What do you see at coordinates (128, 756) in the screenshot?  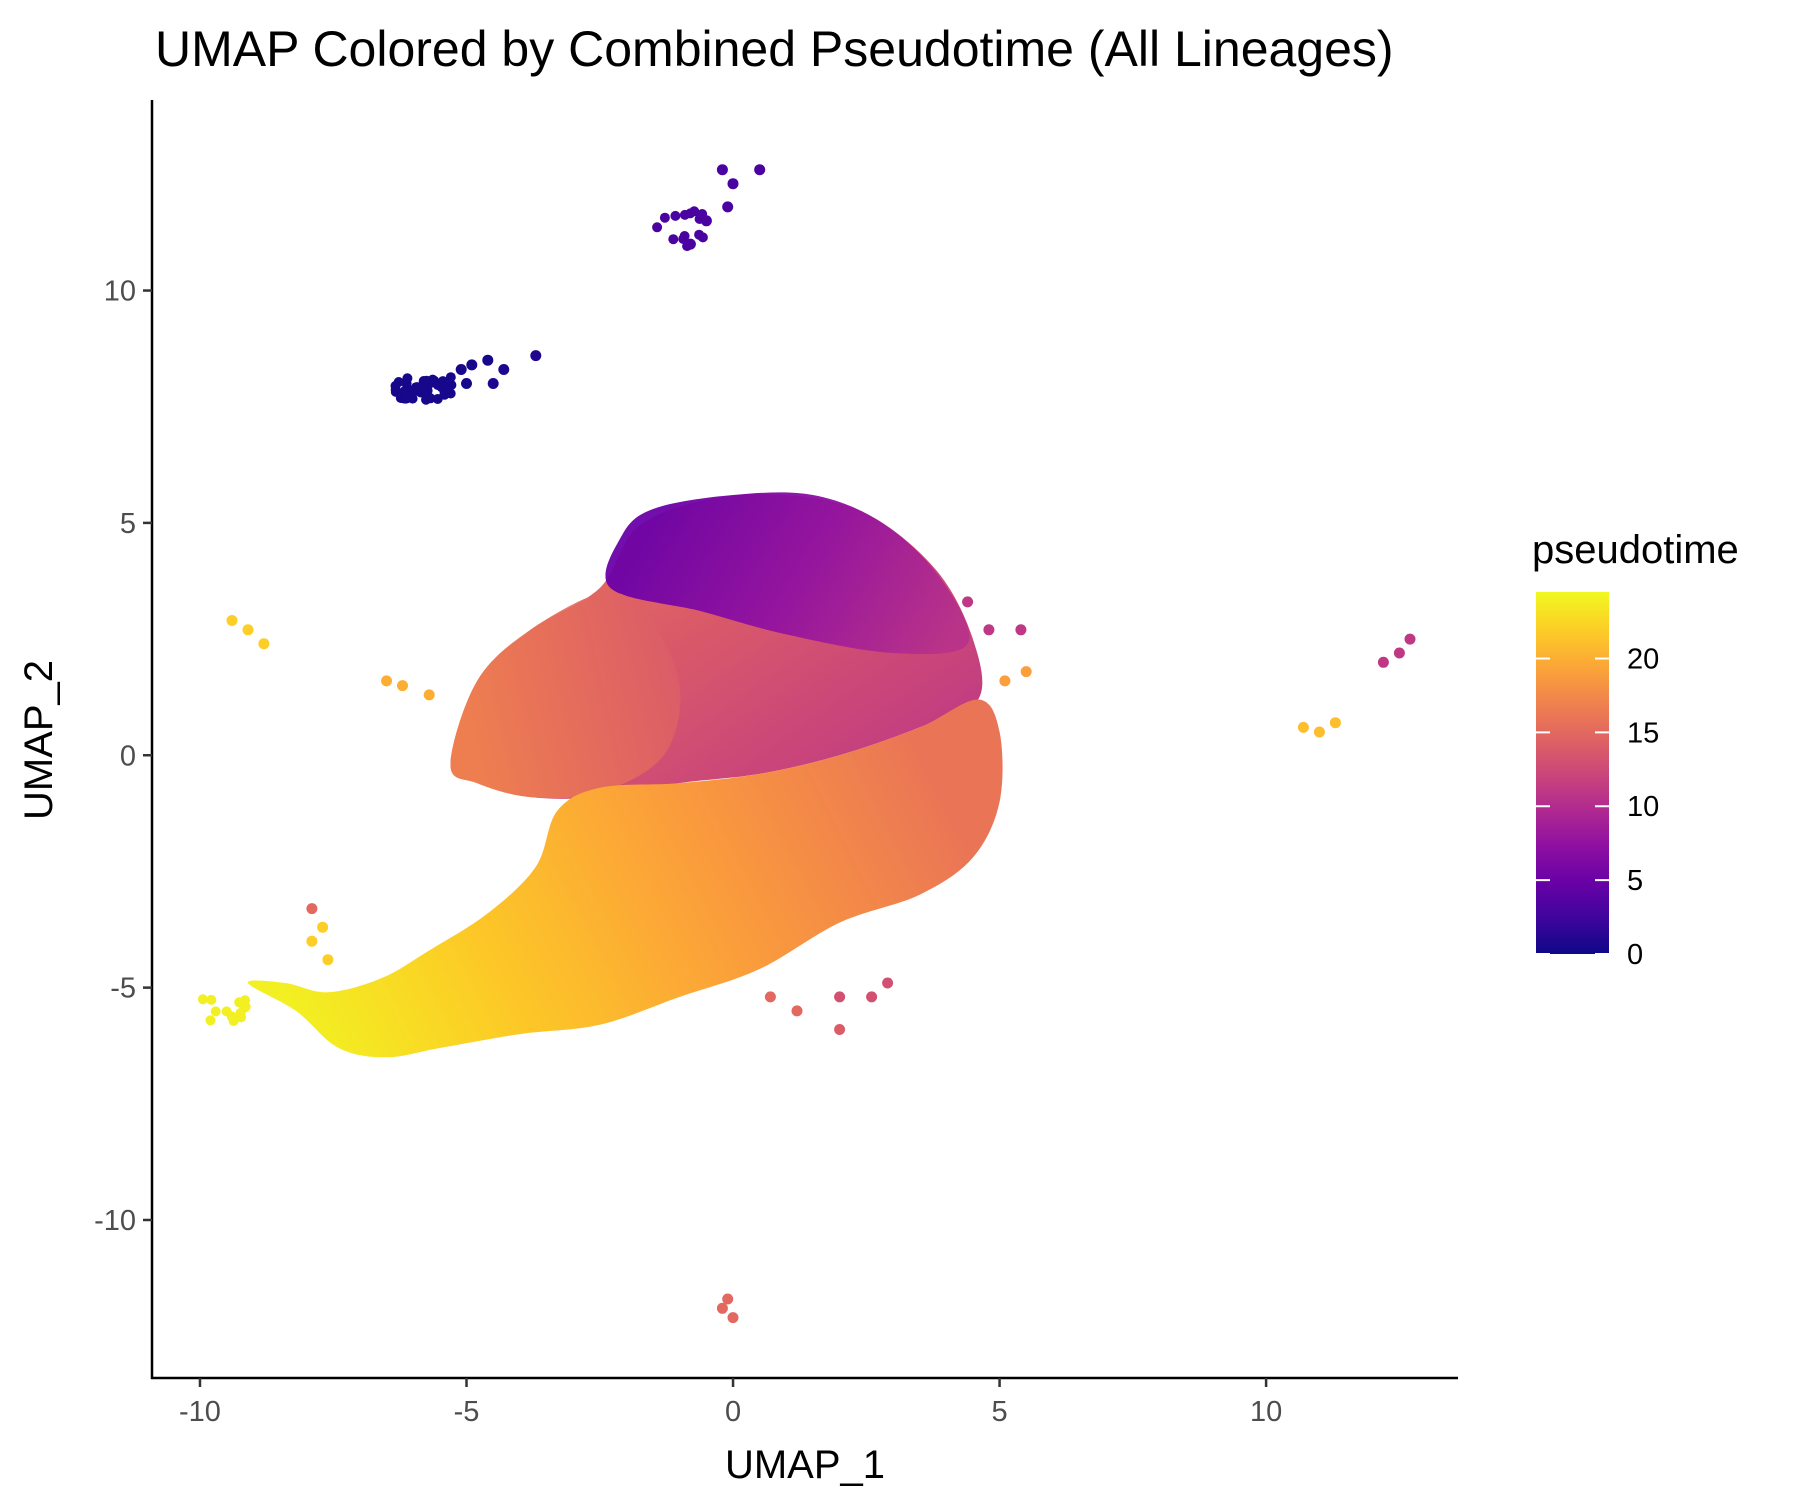 I see `y-tick-label: 0` at bounding box center [128, 756].